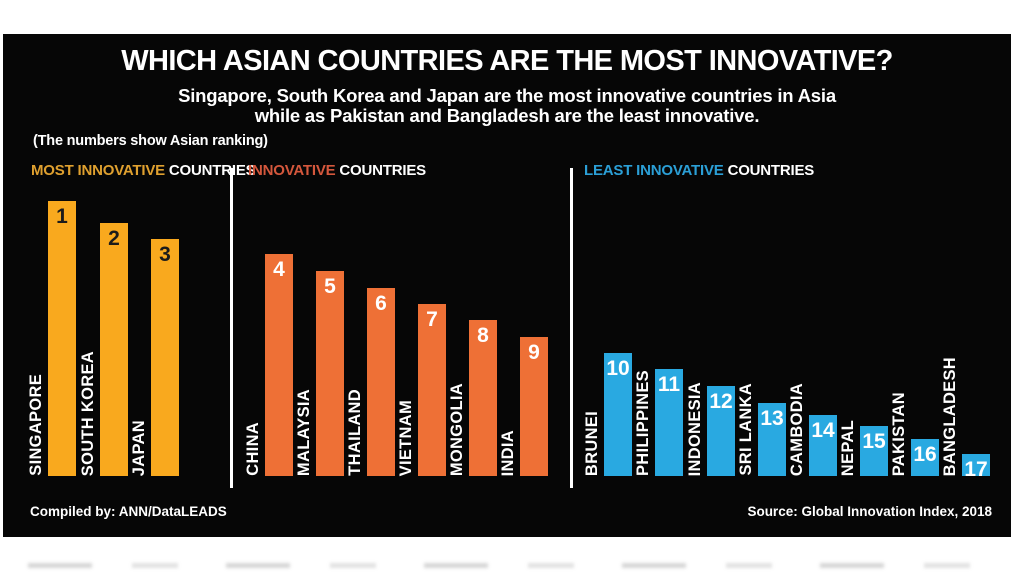 The image size is (1024, 573). What do you see at coordinates (534, 406) in the screenshot?
I see `bar-india: 9` at bounding box center [534, 406].